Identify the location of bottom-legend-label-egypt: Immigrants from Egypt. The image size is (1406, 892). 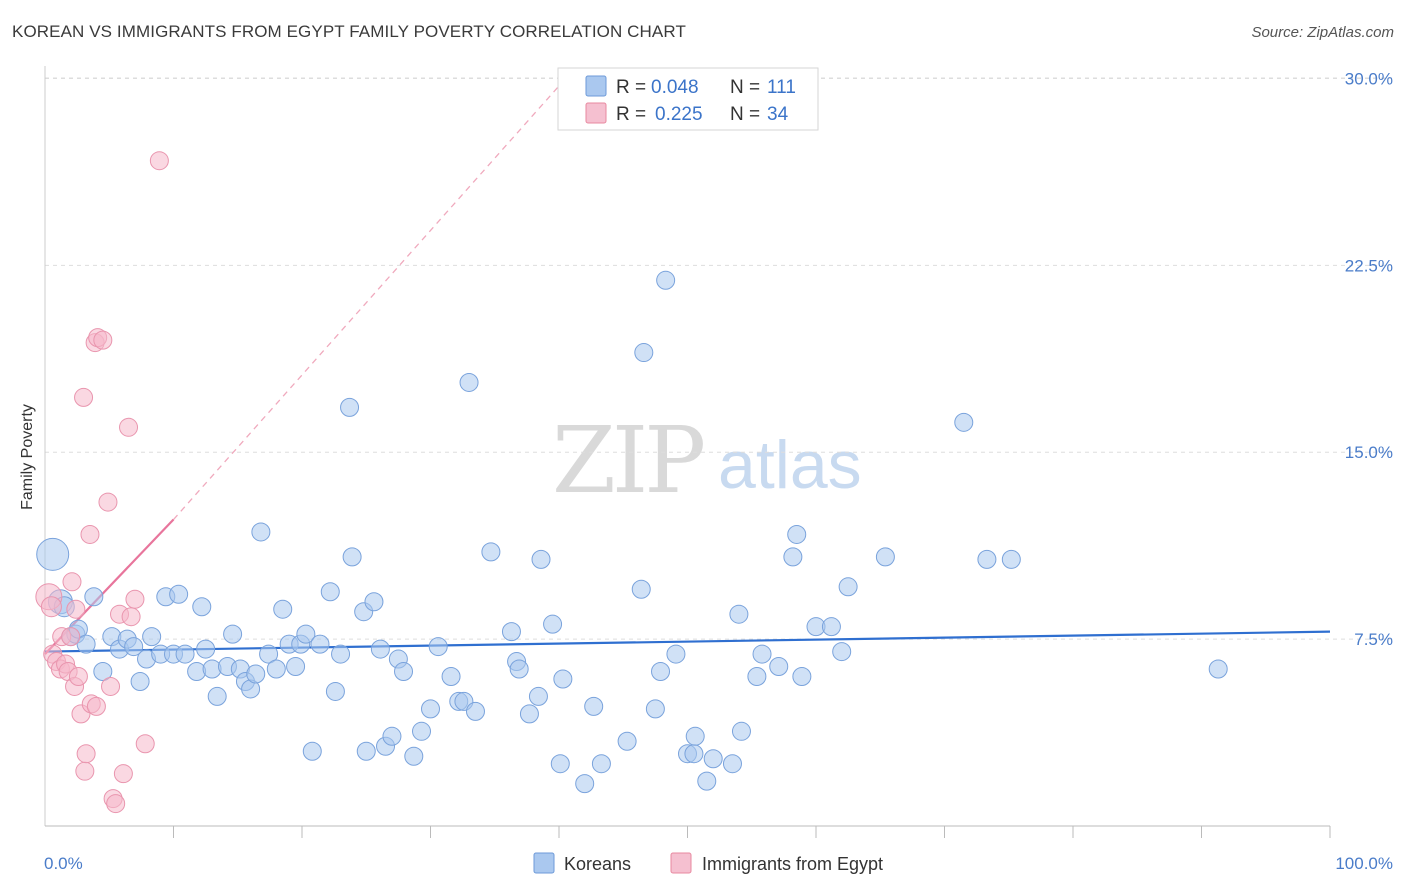
(792, 864).